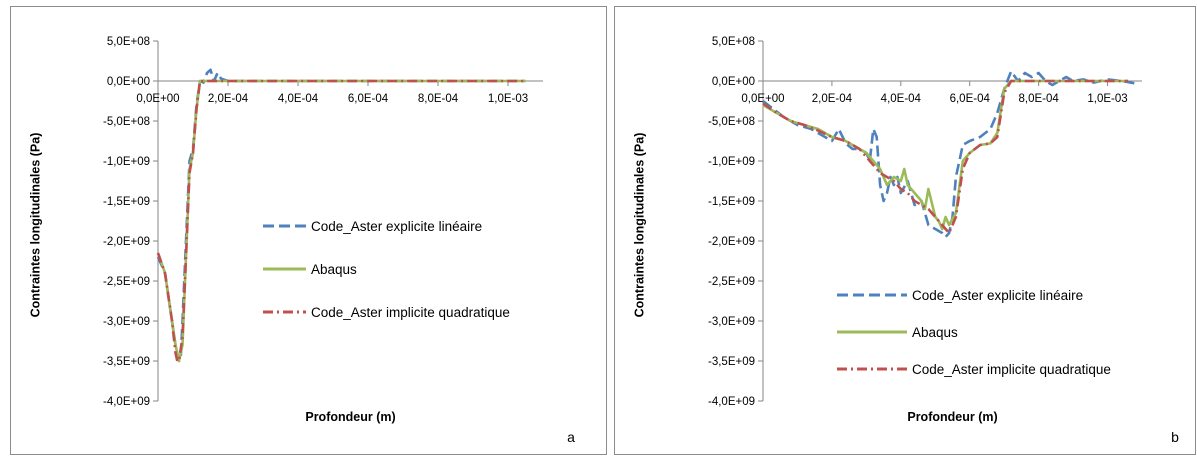 Image resolution: width=1197 pixels, height=456 pixels. What do you see at coordinates (128, 42) in the screenshot?
I see `chart-a-y-tick-label: 5,0E+08` at bounding box center [128, 42].